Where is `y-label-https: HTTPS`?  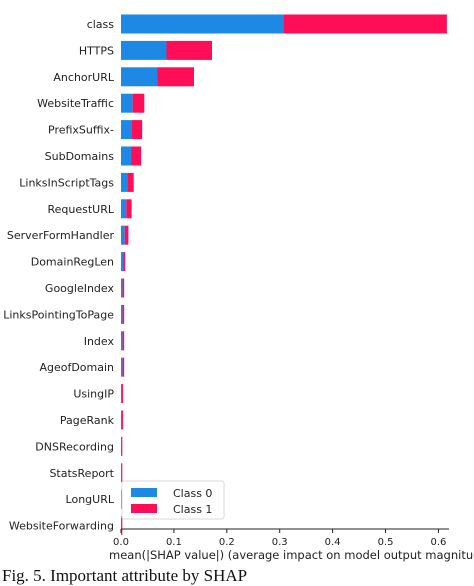
y-label-https: HTTPS is located at coordinates (96, 50).